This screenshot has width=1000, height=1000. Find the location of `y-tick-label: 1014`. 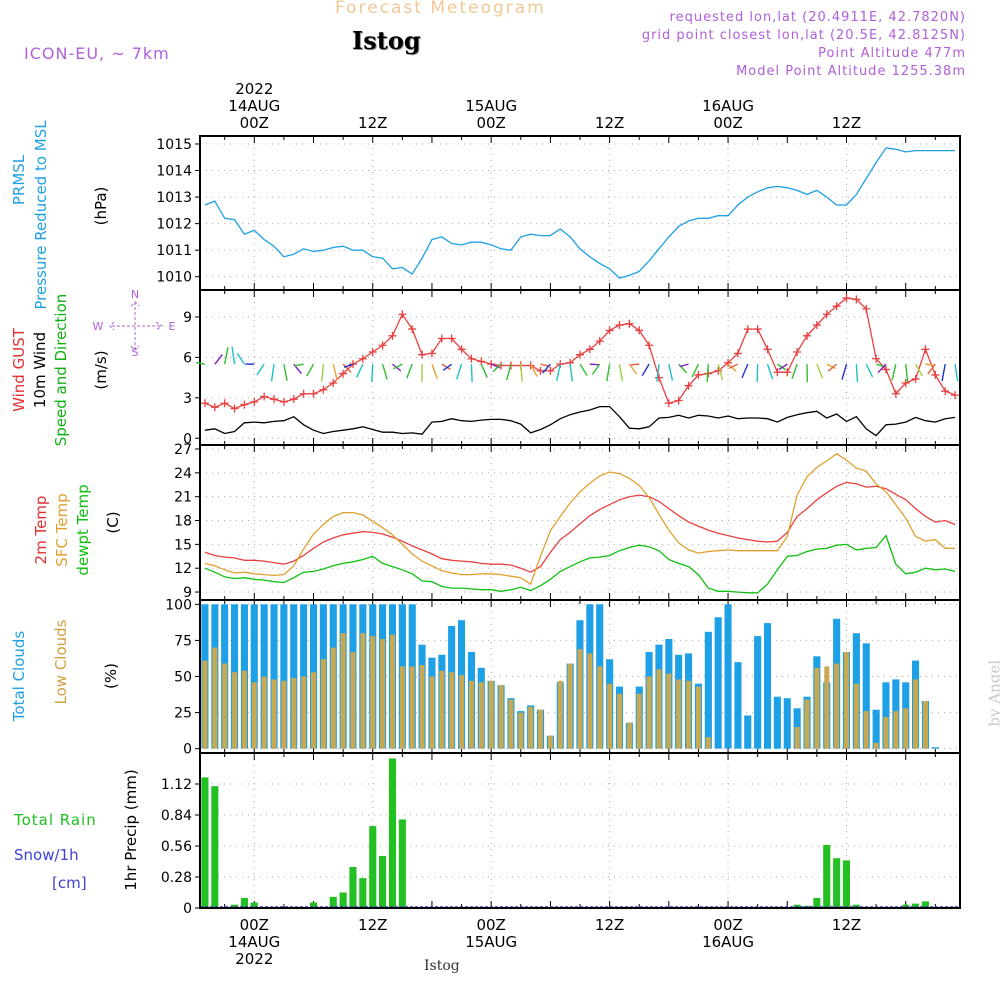

y-tick-label: 1014 is located at coordinates (174, 172).